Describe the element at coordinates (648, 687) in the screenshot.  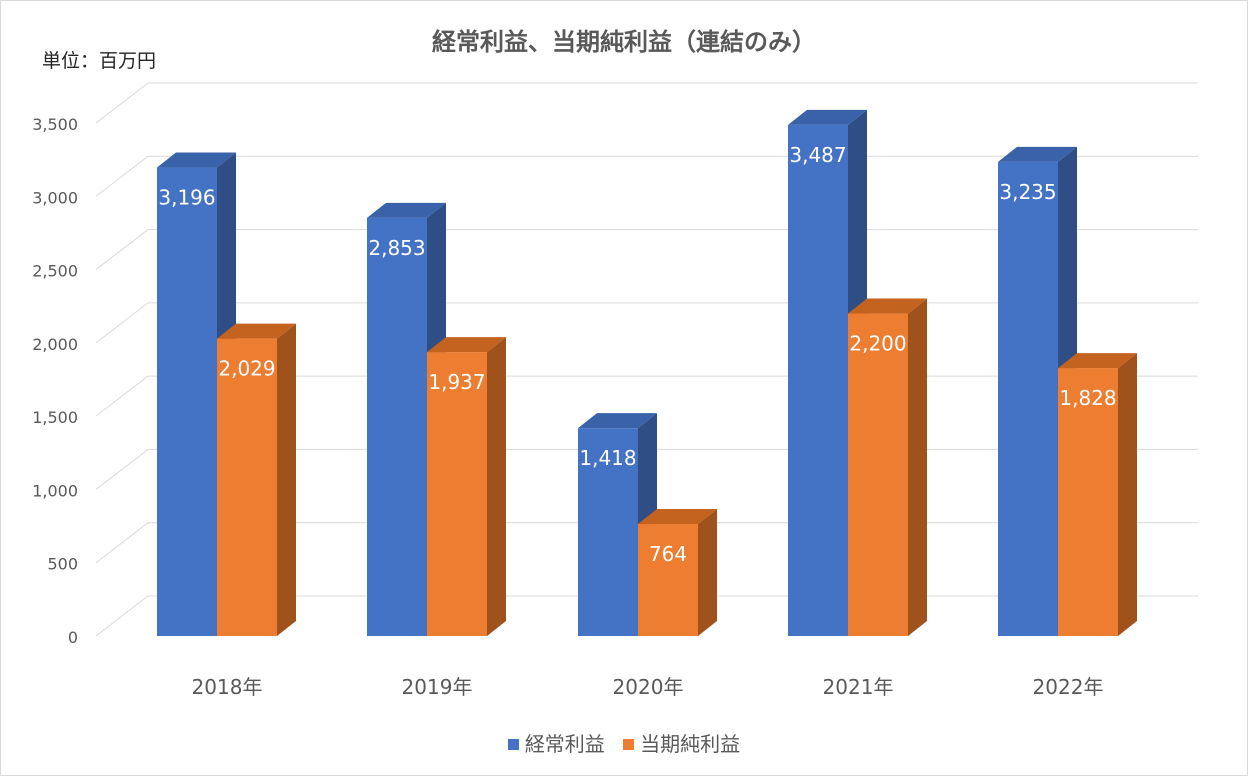
I see `x-tick-label: 2020年` at that location.